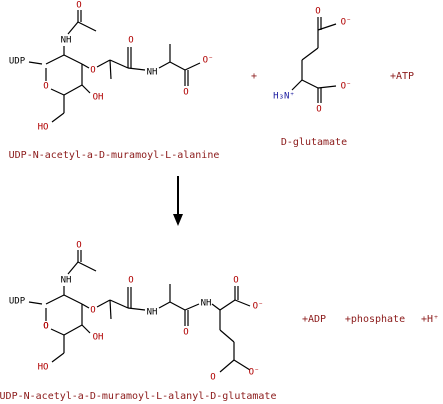 This screenshot has width=443, height=404. What do you see at coordinates (254, 76) in the screenshot?
I see `plus: +` at bounding box center [254, 76].